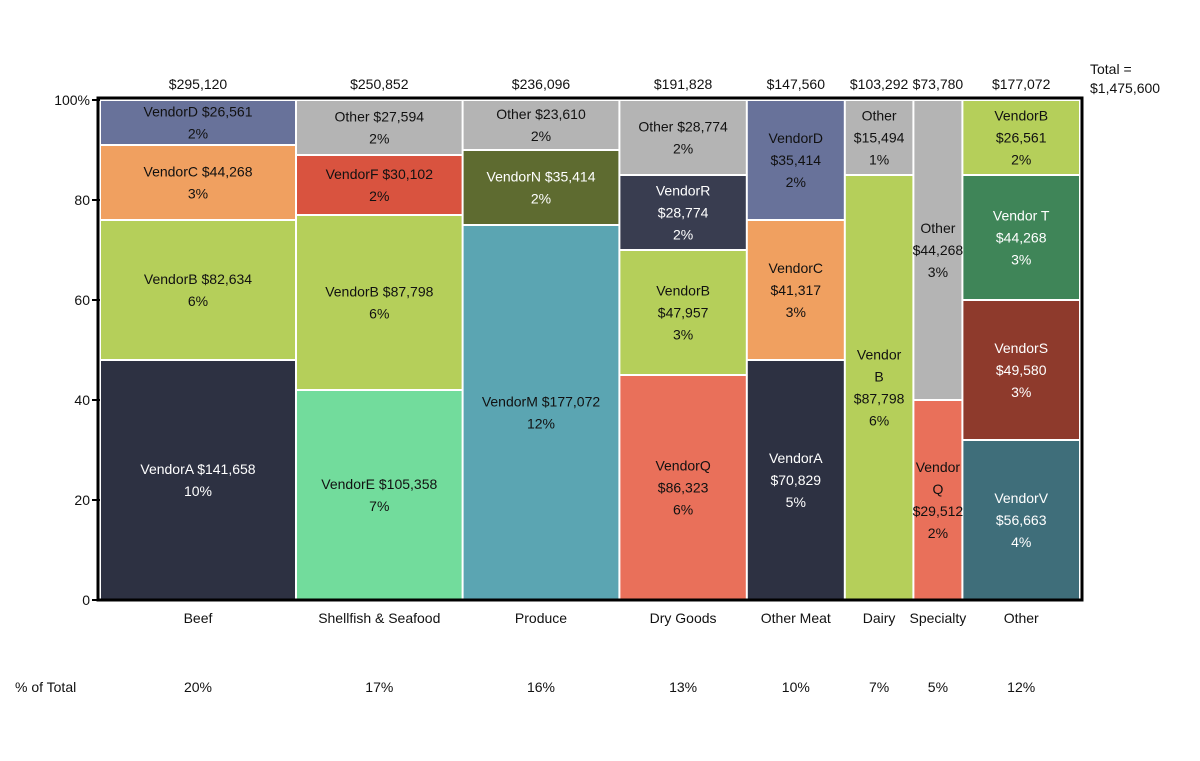 Image resolution: width=1200 pixels, height=761 pixels. I want to click on category-pct: 17%, so click(379, 687).